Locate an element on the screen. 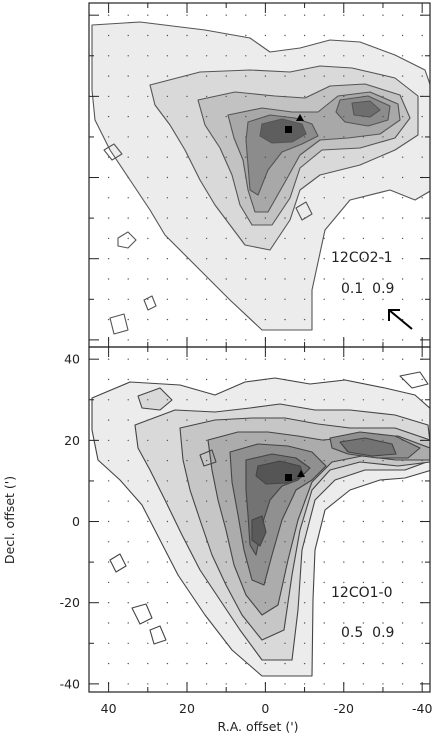  direction-arrow is located at coordinates (400, 319).